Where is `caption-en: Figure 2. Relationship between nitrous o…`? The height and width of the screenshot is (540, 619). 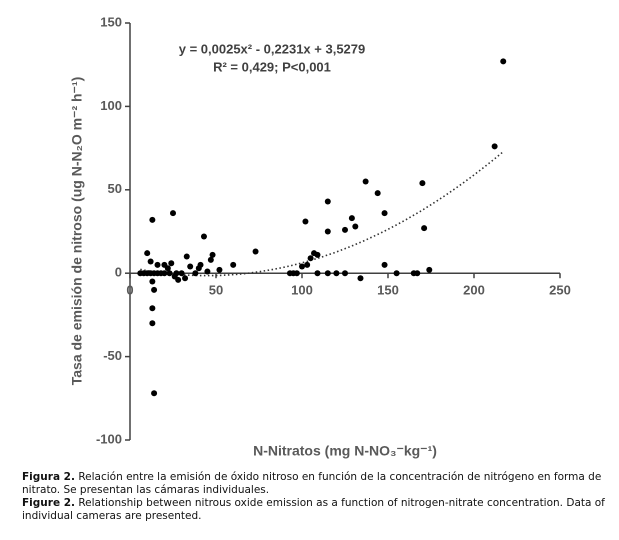
caption-en: Figure 2. Relationship between nitrous o… is located at coordinates (319, 510).